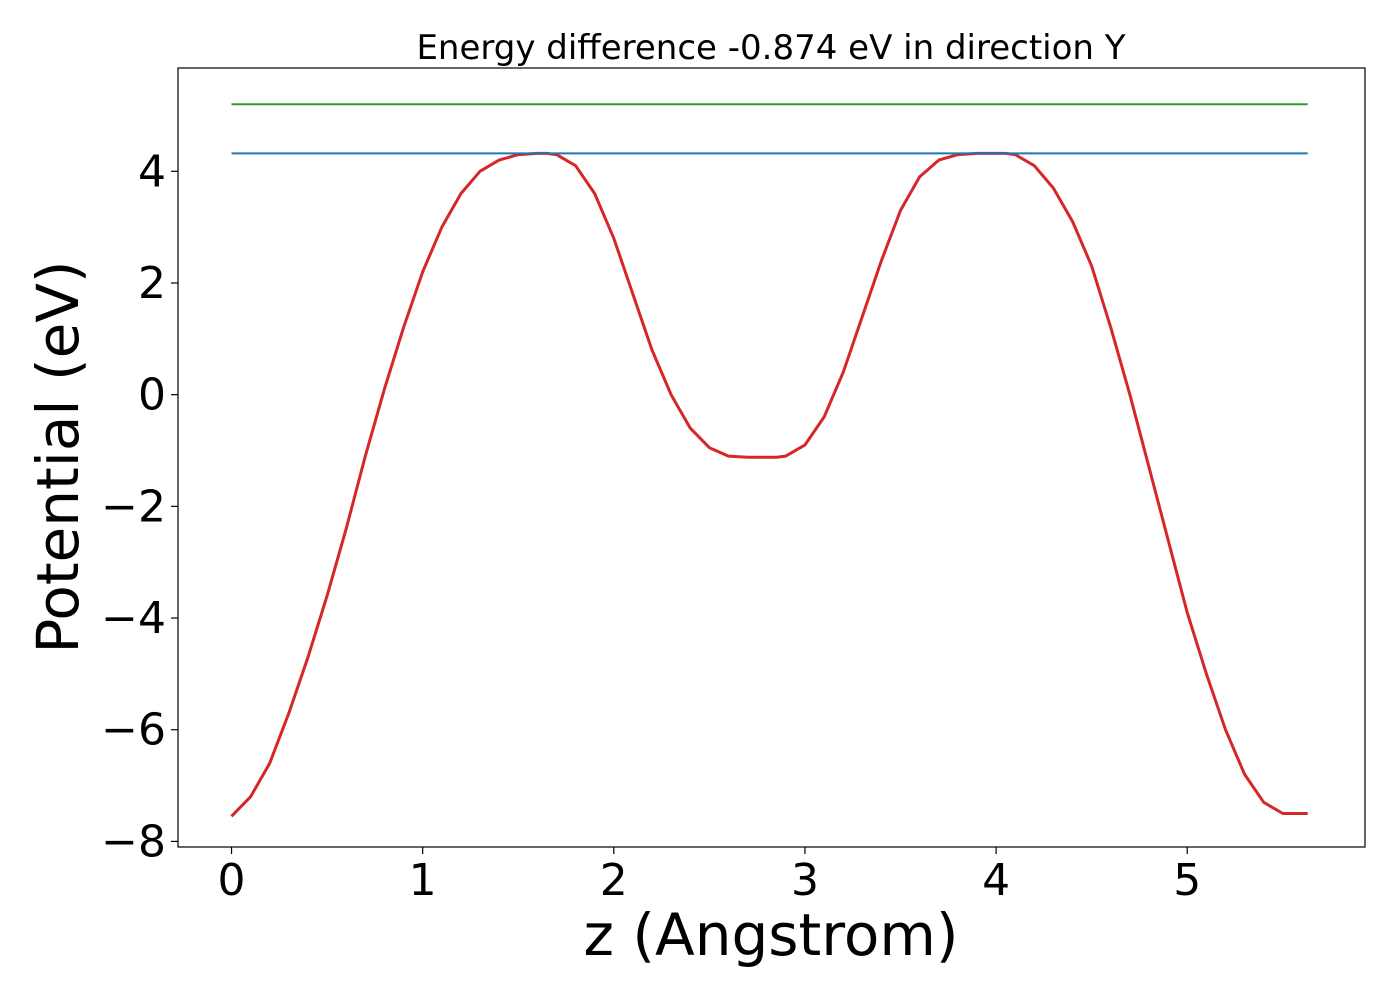  Describe the element at coordinates (58, 456) in the screenshot. I see `y-axis-label: Potential (eV)` at that location.